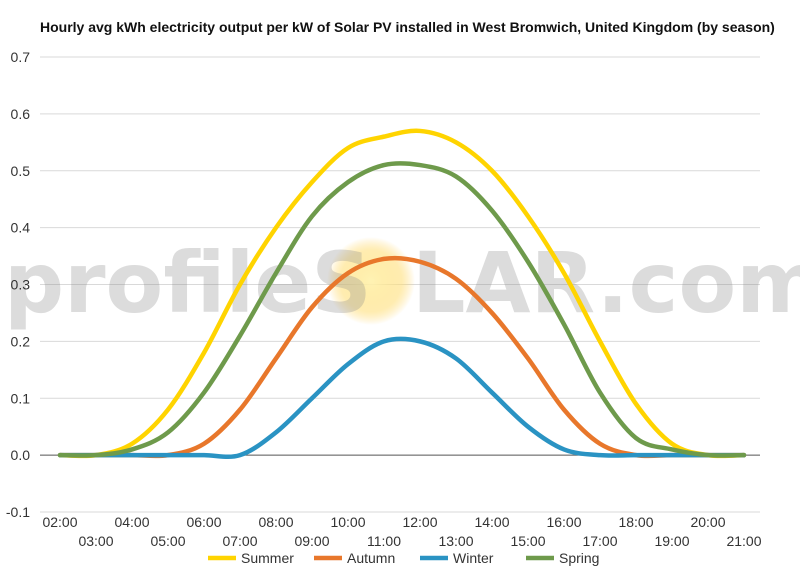  Describe the element at coordinates (707, 522) in the screenshot. I see `x-tick-label: 20:00` at that location.